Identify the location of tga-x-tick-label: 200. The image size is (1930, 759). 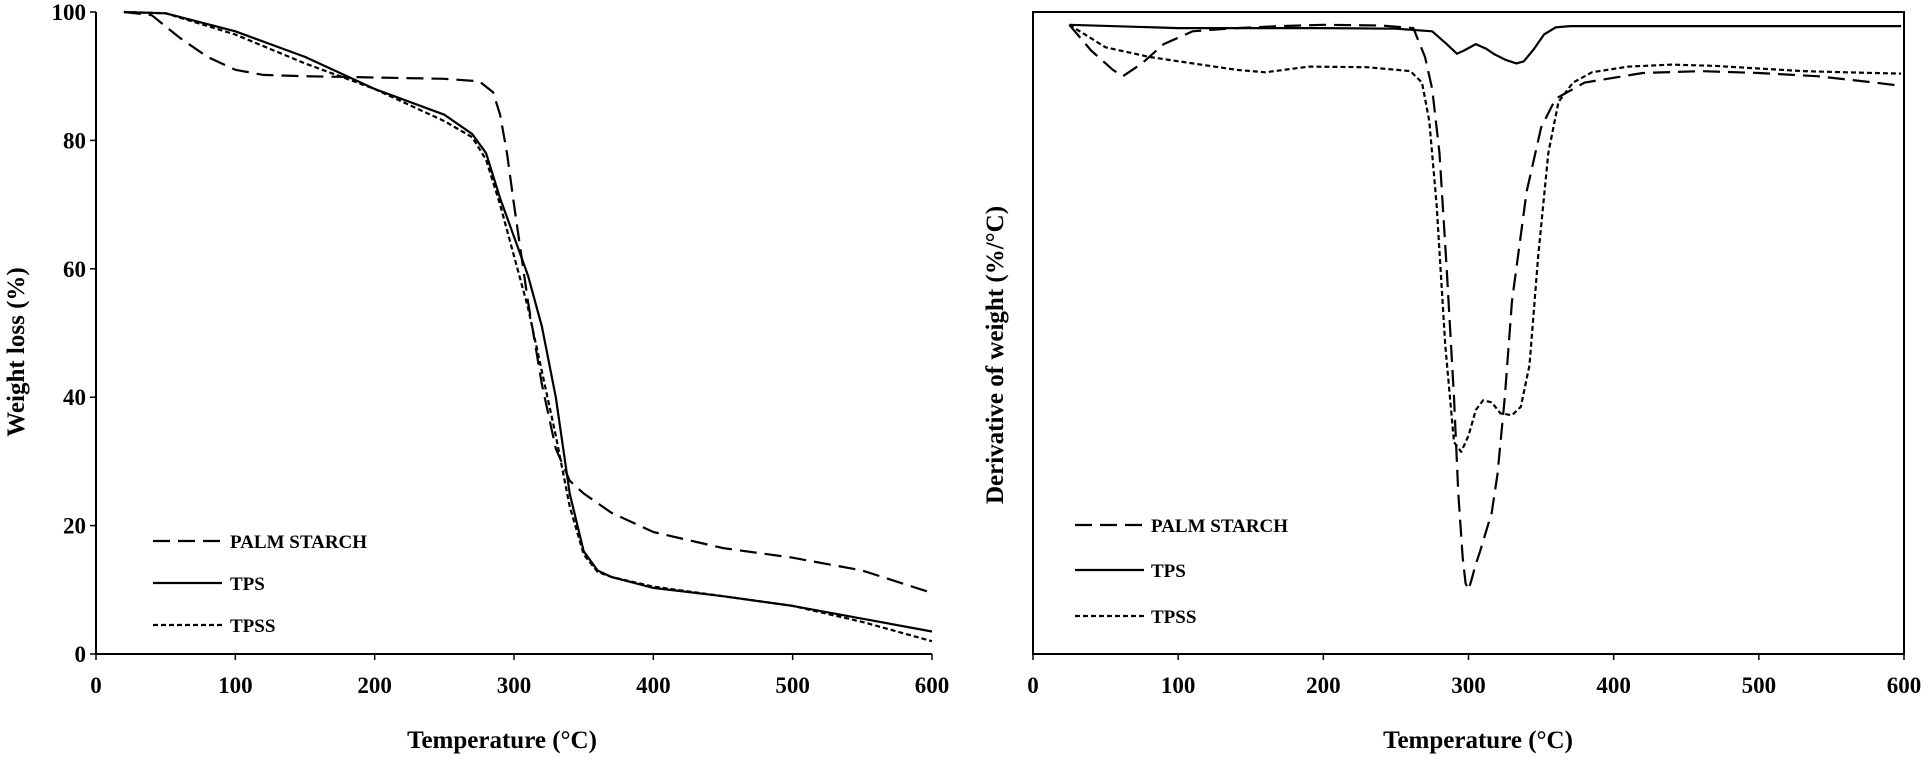
(374, 685).